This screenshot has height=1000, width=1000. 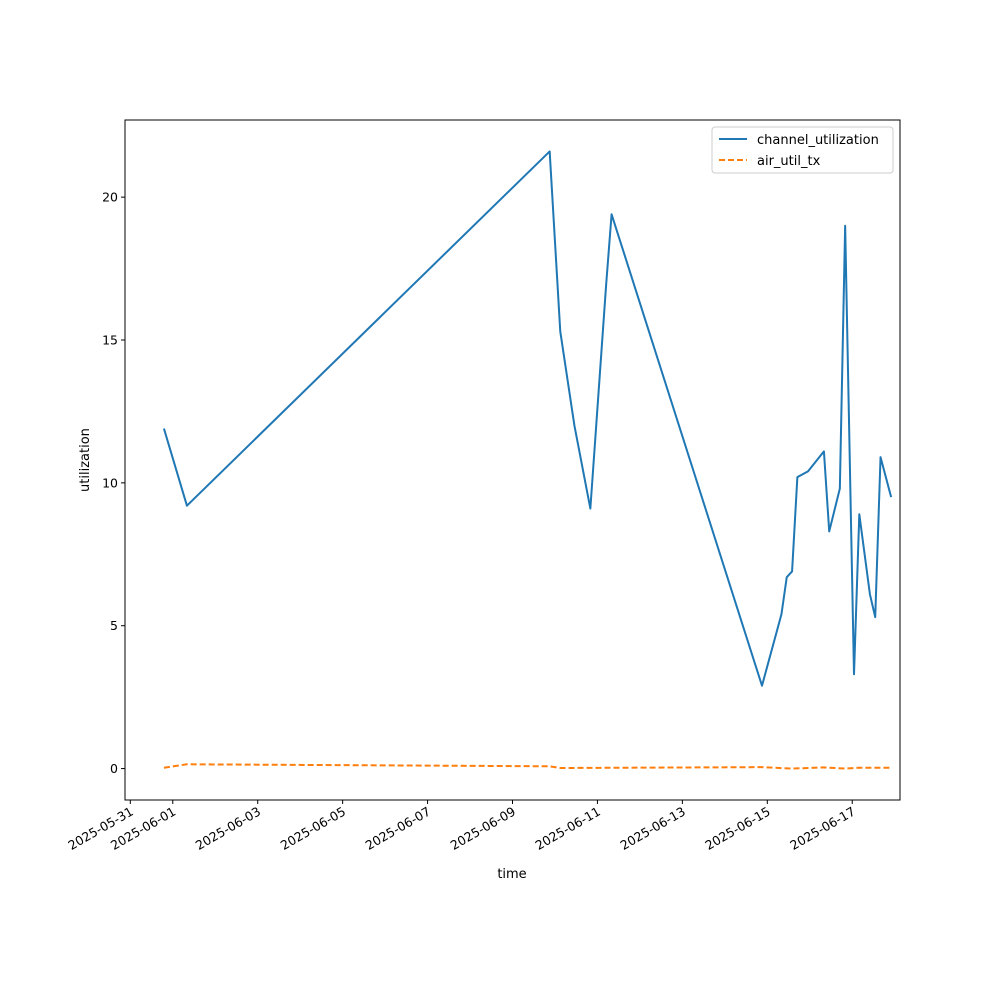 What do you see at coordinates (527, 766) in the screenshot?
I see `series-line-air-util-tx` at bounding box center [527, 766].